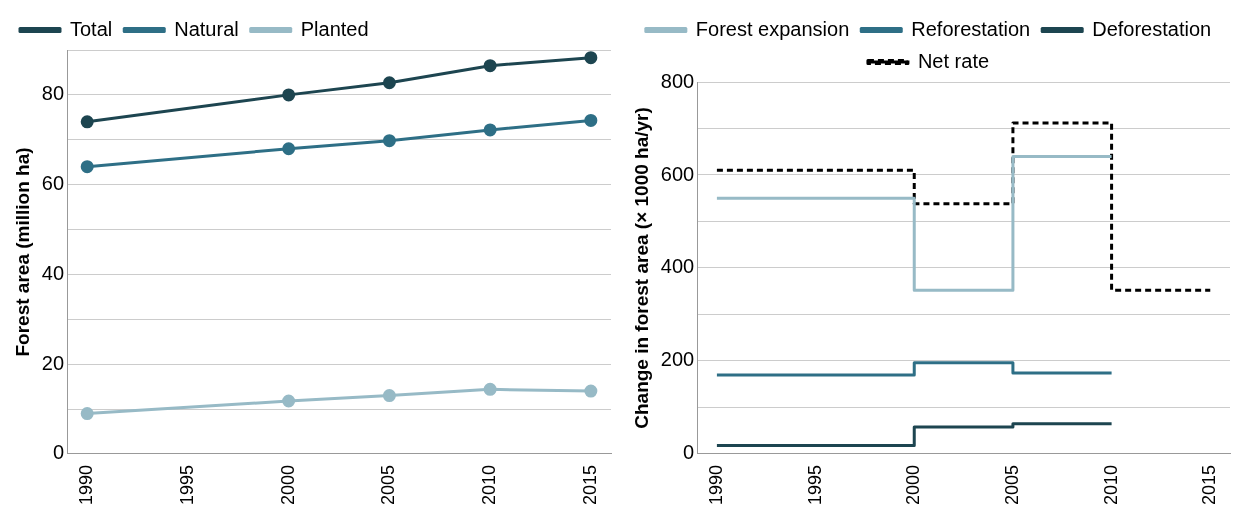  I want to click on y-tick-label: 200, so click(677, 359).